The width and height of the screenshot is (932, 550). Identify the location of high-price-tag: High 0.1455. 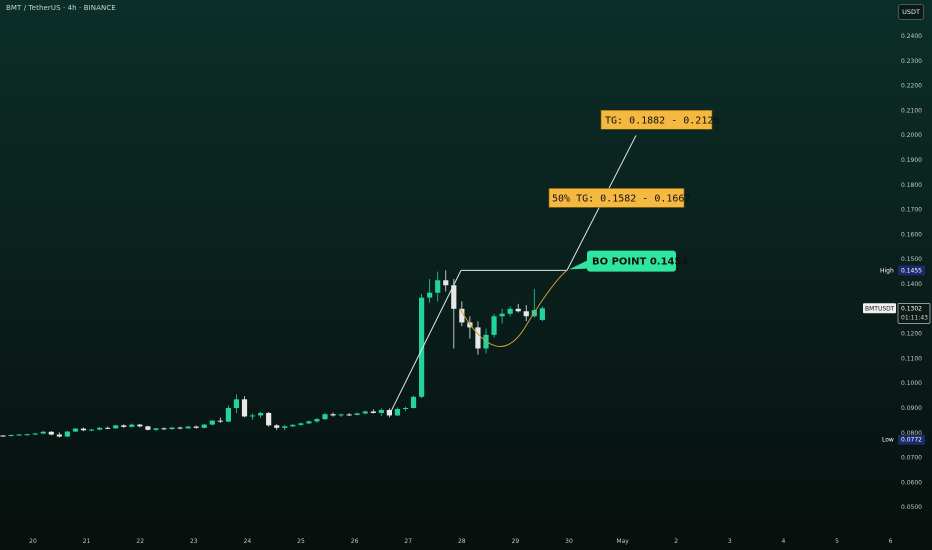
(902, 270).